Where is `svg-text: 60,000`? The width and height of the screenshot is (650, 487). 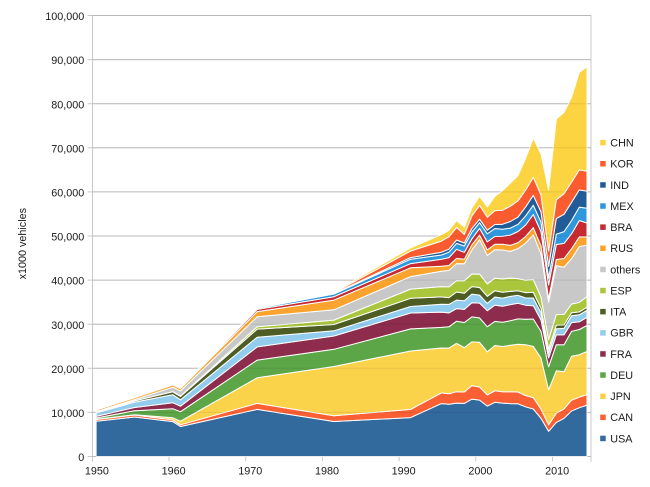 svg-text: 60,000 is located at coordinates (67, 194).